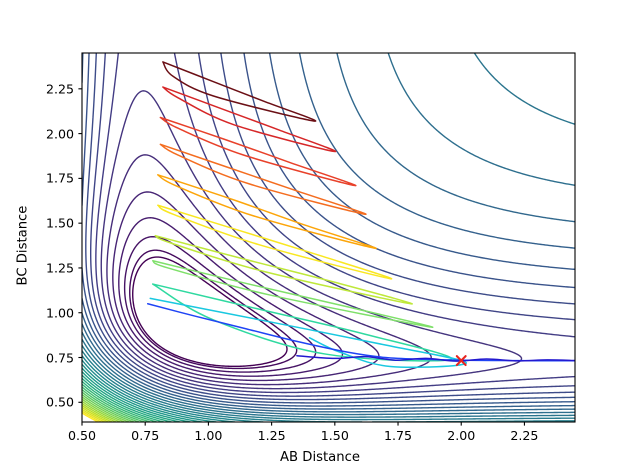  What do you see at coordinates (23, 245) in the screenshot?
I see `y-axis-label: BC Distance` at bounding box center [23, 245].